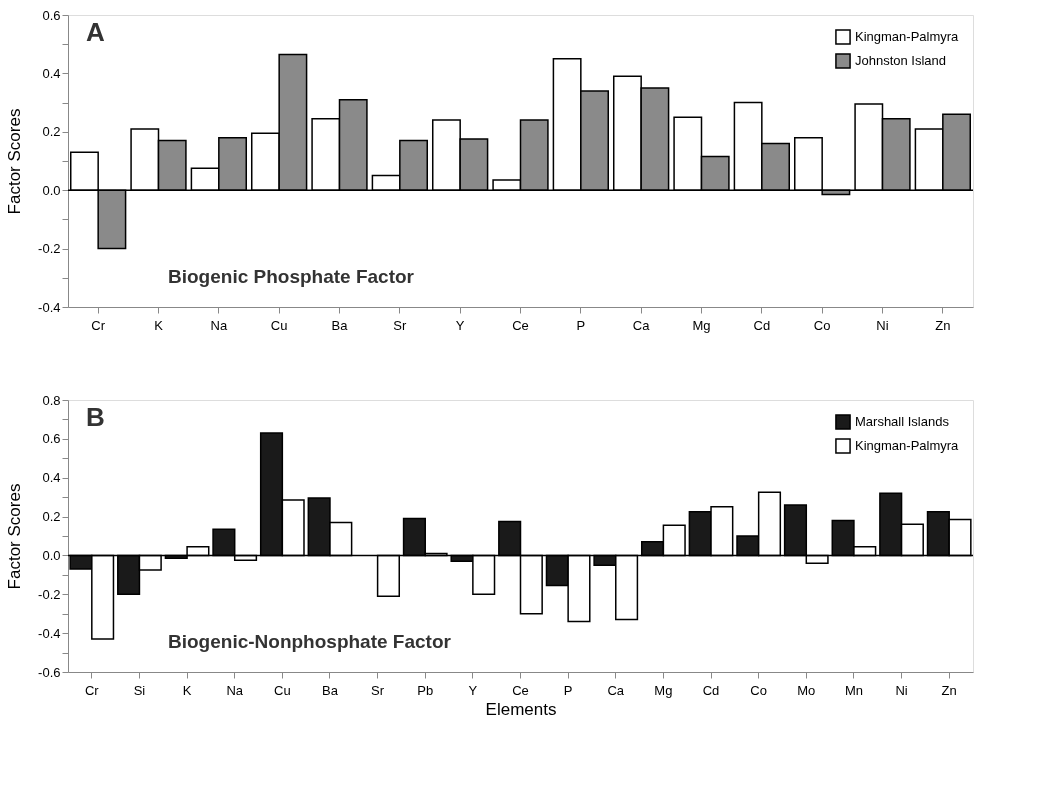 This screenshot has height=789, width=1046. I want to click on annotation: B, so click(95, 417).